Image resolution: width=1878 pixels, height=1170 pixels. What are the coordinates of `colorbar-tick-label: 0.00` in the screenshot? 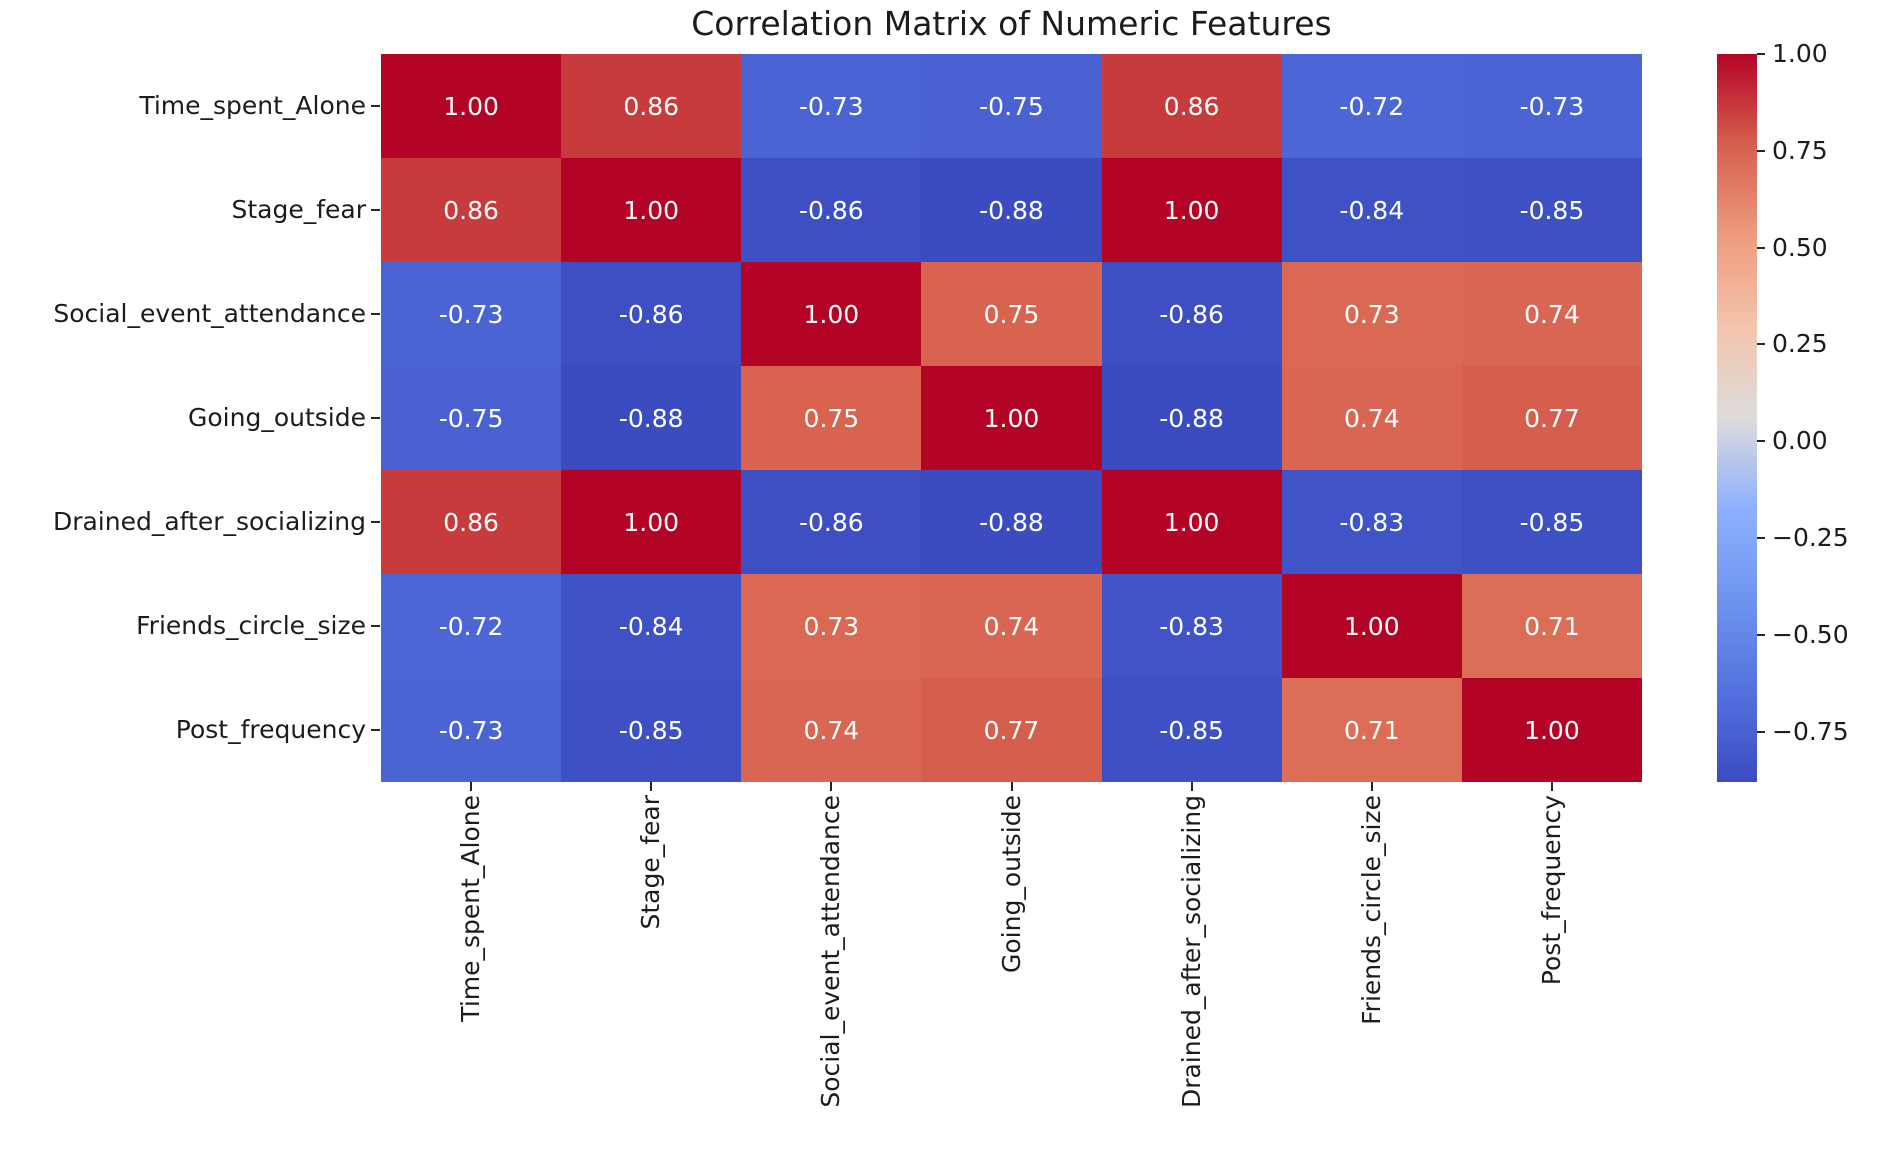 It's located at (1800, 441).